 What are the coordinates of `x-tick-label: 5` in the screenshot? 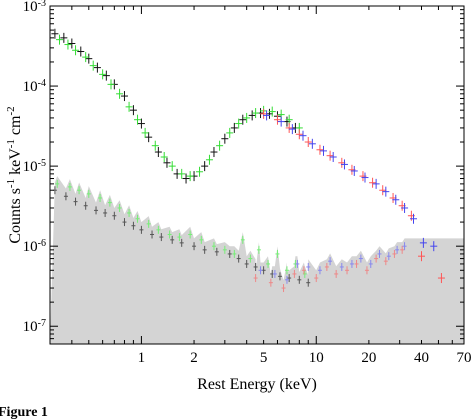 It's located at (264, 358).